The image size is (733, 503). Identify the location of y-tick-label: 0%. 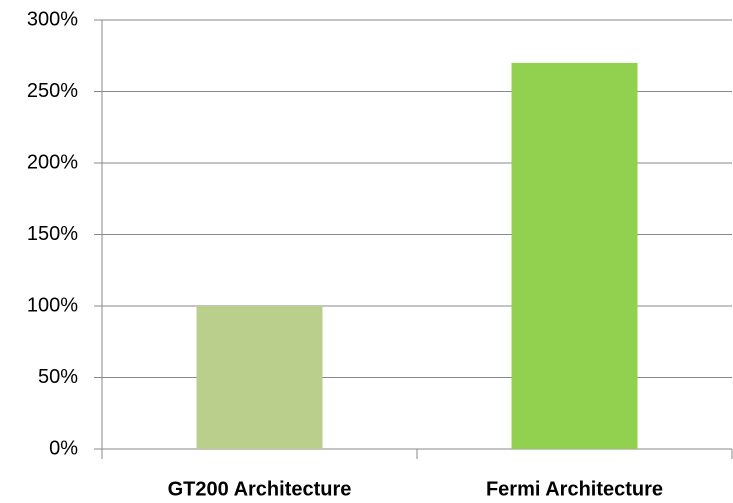
(63, 448).